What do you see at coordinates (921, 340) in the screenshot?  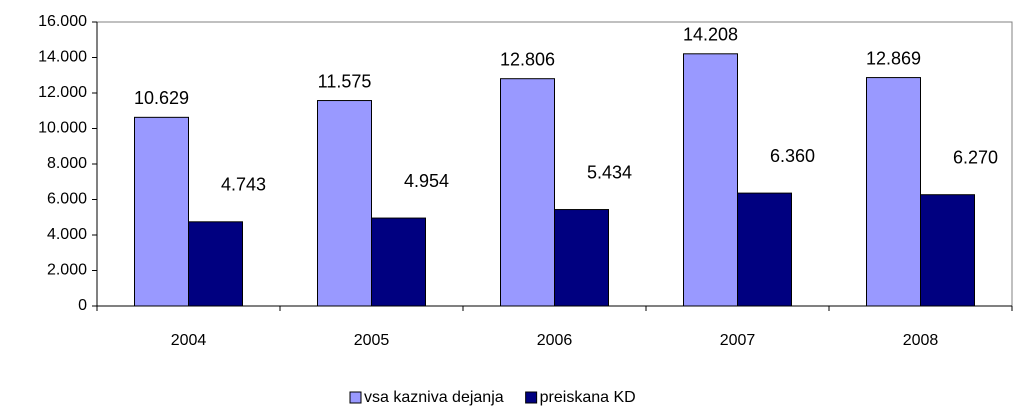 I see `x-tick-label: 2008` at bounding box center [921, 340].